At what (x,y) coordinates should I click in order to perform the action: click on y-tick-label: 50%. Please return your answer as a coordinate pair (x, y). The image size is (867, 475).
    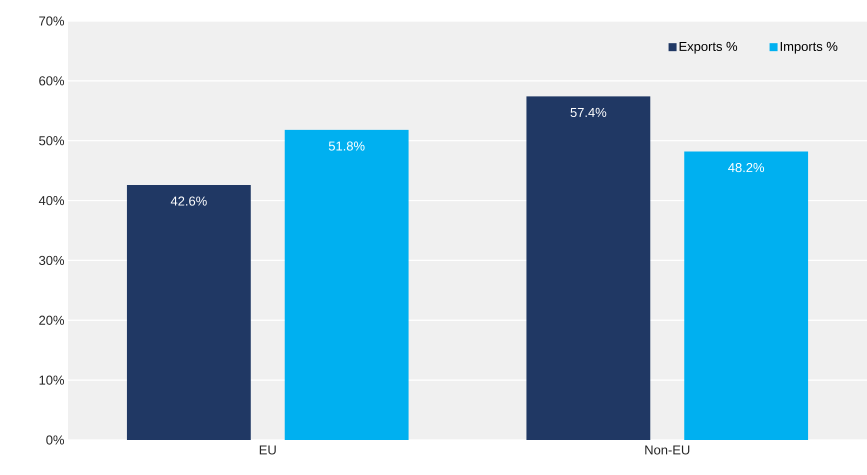
    Looking at the image, I should click on (51, 141).